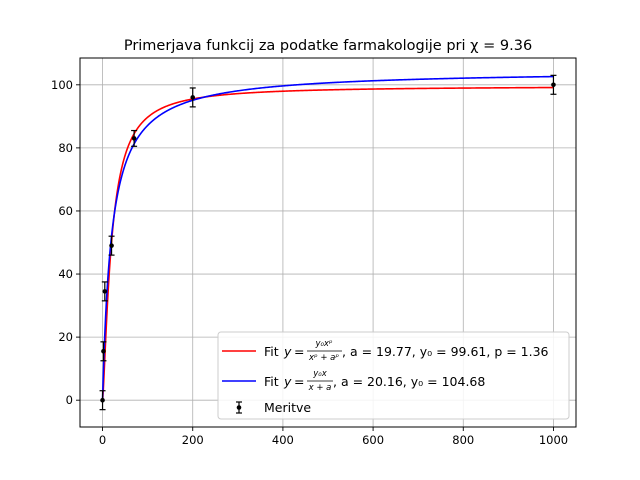 This screenshot has height=480, width=640. What do you see at coordinates (320, 388) in the screenshot?
I see `legend-blue-denominator: x + a` at bounding box center [320, 388].